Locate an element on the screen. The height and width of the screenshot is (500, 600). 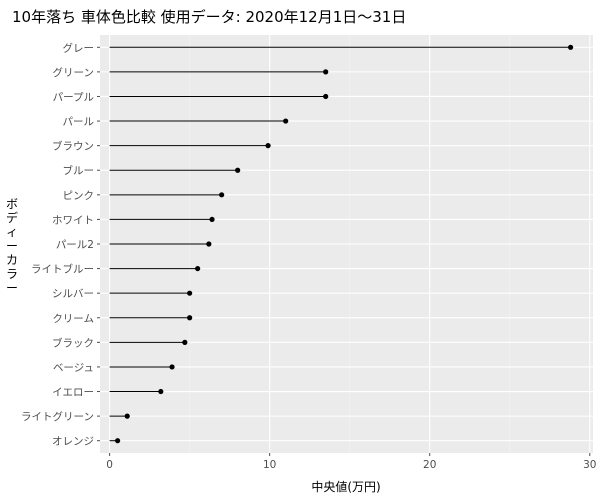
y-axis-title: ボディーカラー is located at coordinates (12, 246).